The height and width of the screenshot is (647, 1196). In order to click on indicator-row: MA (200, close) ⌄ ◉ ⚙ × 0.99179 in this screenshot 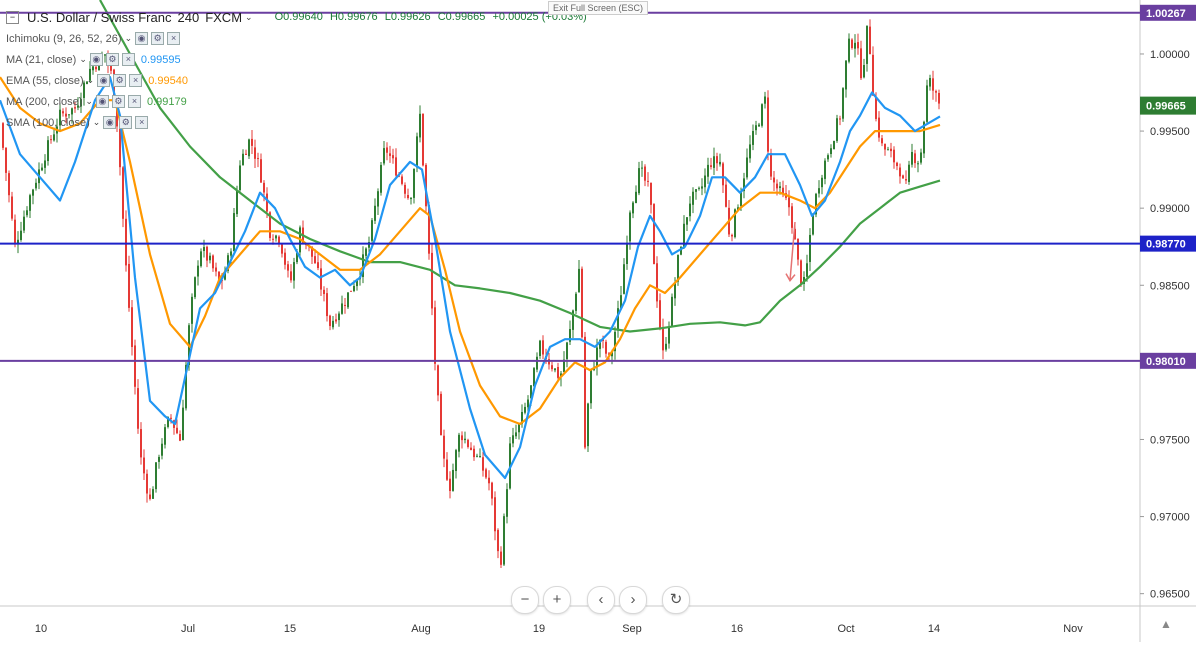, I will do `click(298, 101)`.